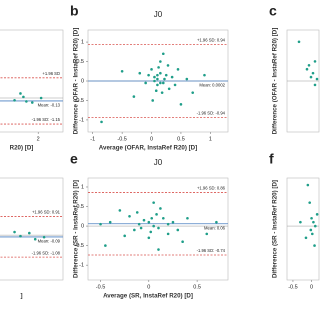  What do you see at coordinates (46, 212) in the screenshot?
I see `reference-label: +1.96 SD: 0.91` at bounding box center [46, 212].